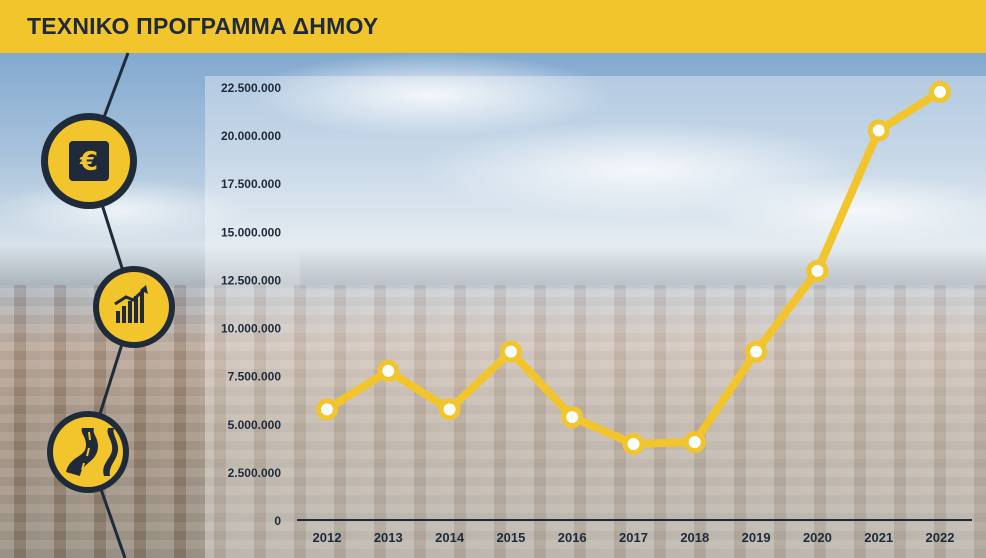 This screenshot has width=986, height=558. Describe the element at coordinates (255, 425) in the screenshot. I see `y-tick-label: 5.000.000` at that location.